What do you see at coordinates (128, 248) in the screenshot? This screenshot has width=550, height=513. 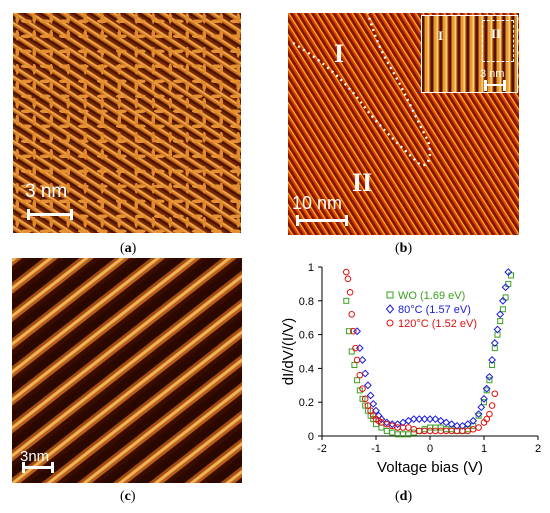 I see `panel-label-a: (a)` at bounding box center [128, 248].